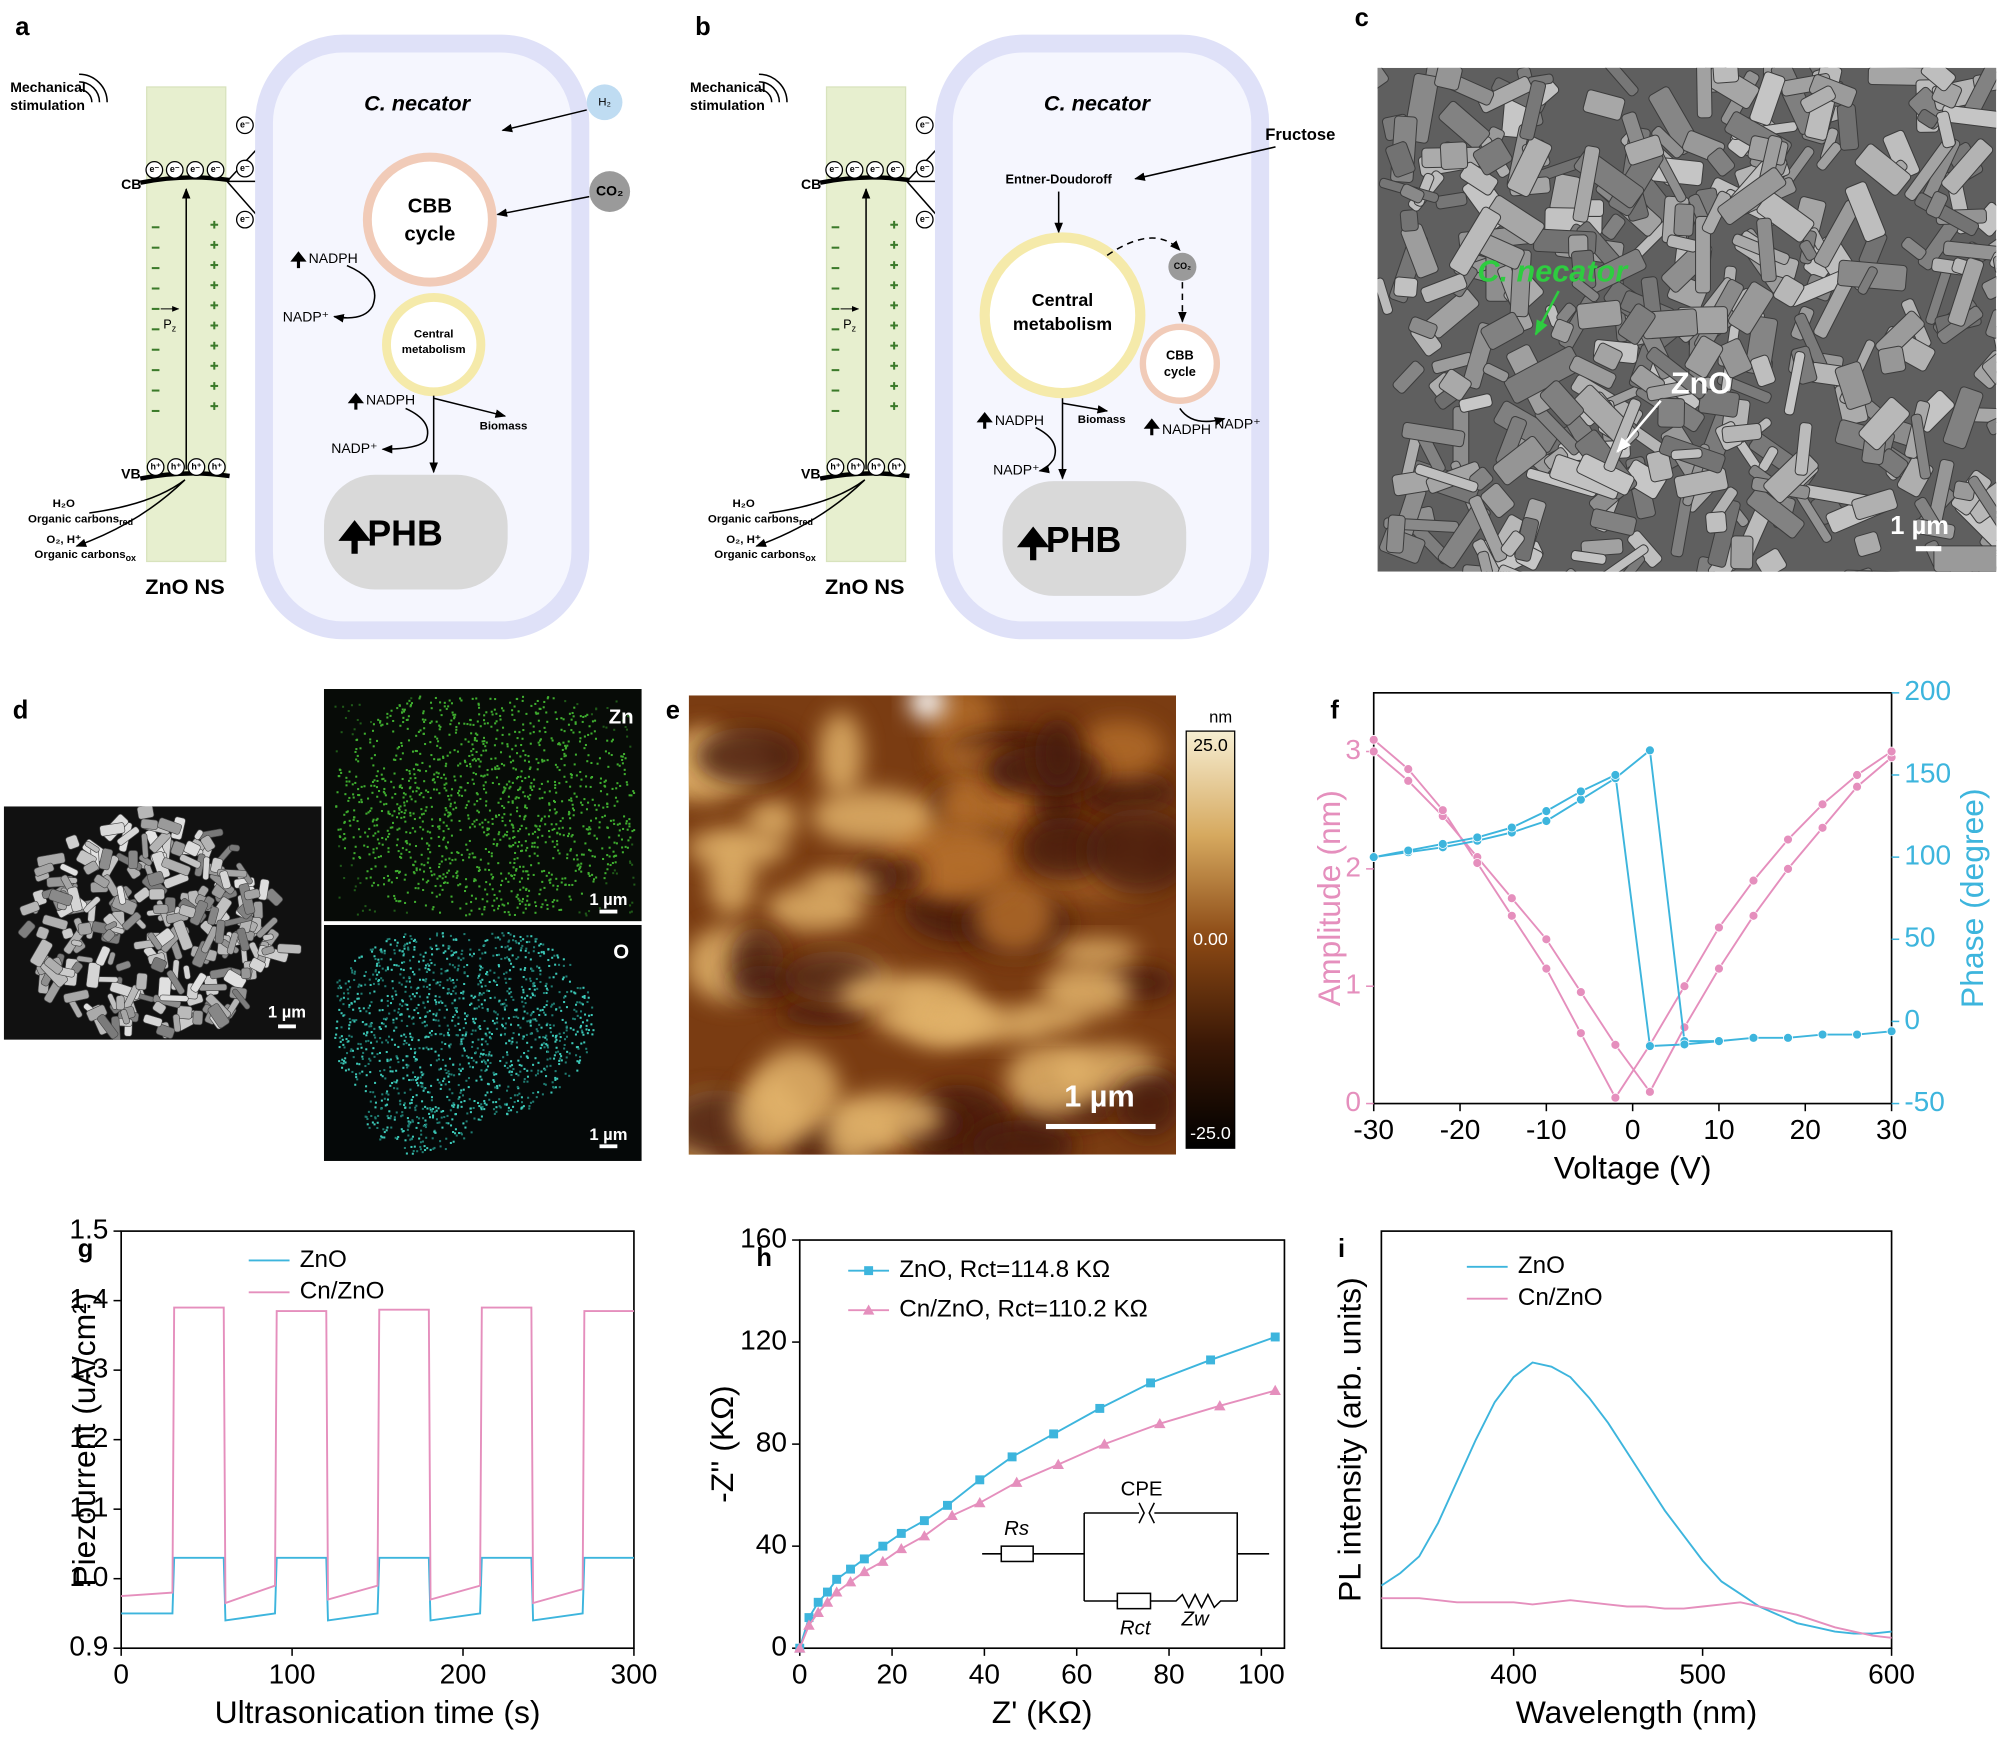 This screenshot has width=2000, height=1739. I want to click on x-tick-label: 0, so click(121, 1674).